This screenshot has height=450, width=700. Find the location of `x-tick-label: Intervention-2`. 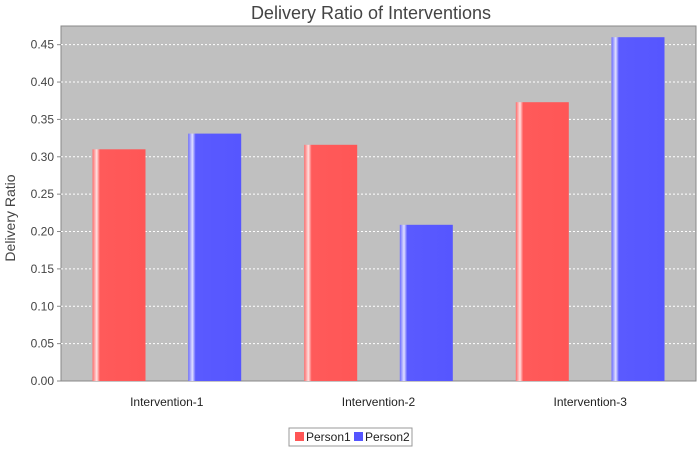

x-tick-label: Intervention-2 is located at coordinates (379, 402).